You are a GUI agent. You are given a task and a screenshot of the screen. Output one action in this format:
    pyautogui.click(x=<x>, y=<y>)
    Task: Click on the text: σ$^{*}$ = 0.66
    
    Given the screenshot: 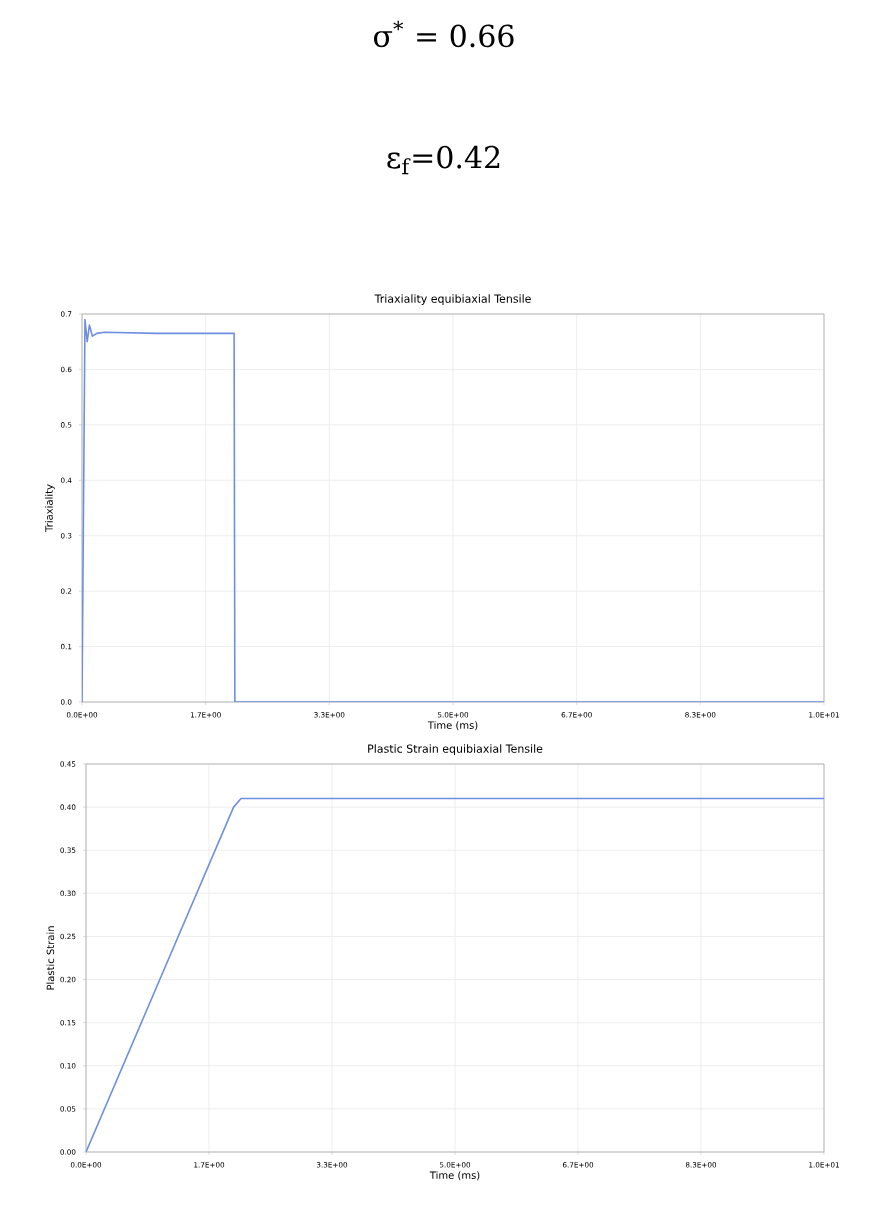 What is the action you would take?
    pyautogui.click(x=444, y=34)
    